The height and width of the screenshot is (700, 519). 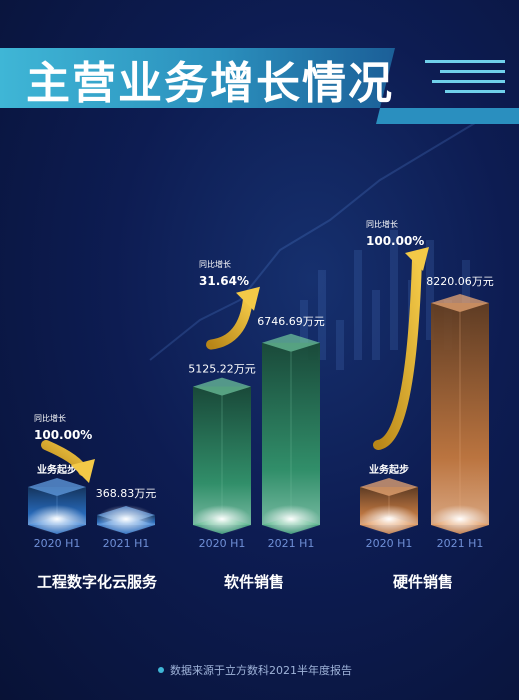 What do you see at coordinates (465, 76) in the screenshot?
I see `banner-stripes-icon` at bounding box center [465, 76].